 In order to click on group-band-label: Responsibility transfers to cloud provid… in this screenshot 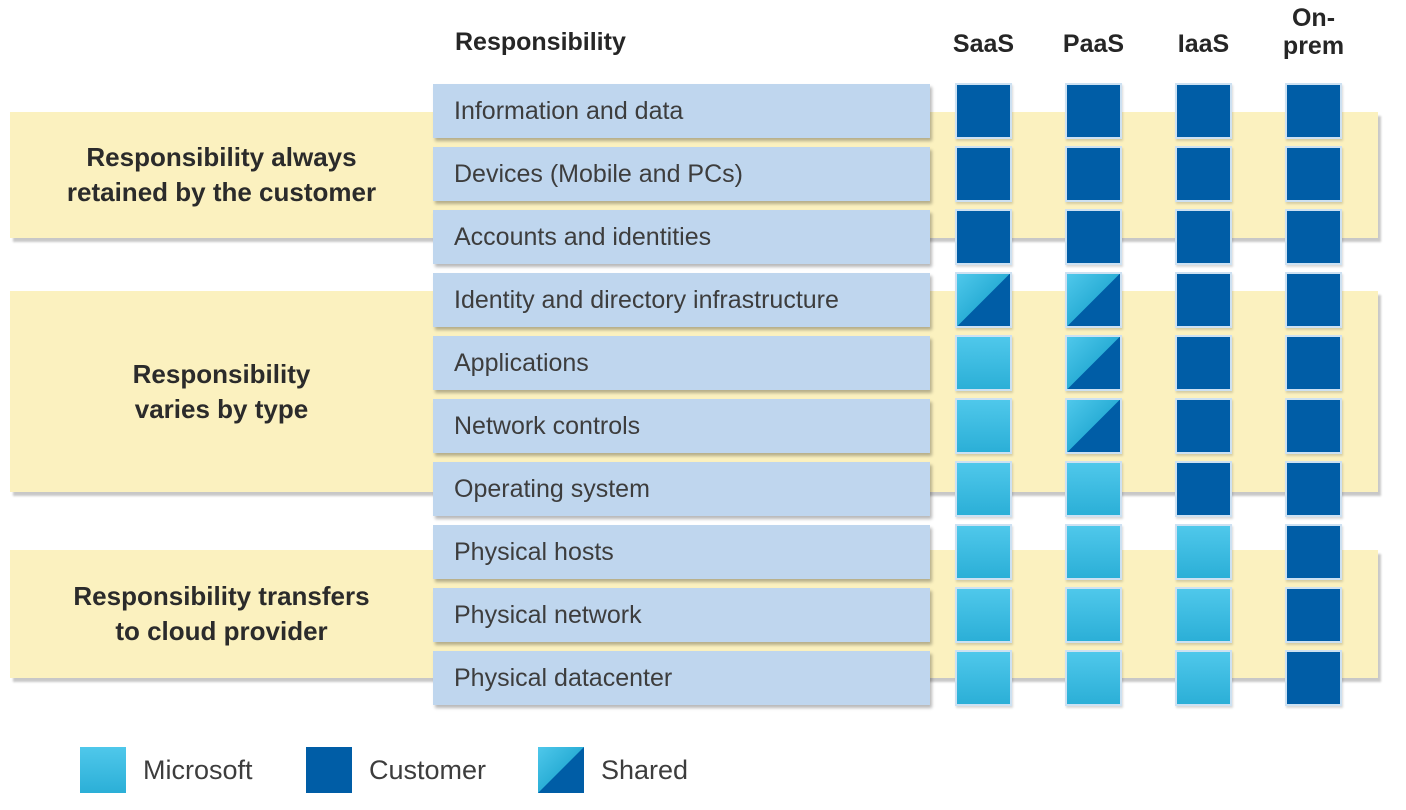, I will do `click(221, 613)`.